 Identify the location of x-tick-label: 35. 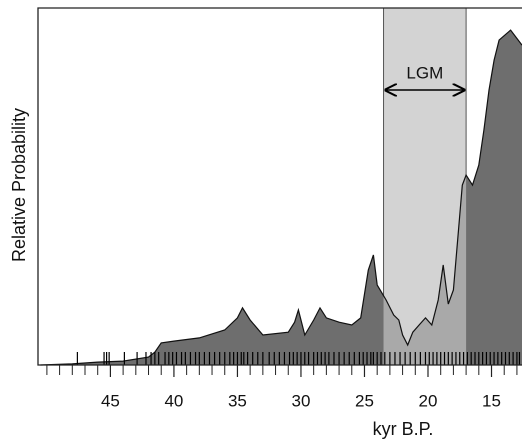
(237, 400).